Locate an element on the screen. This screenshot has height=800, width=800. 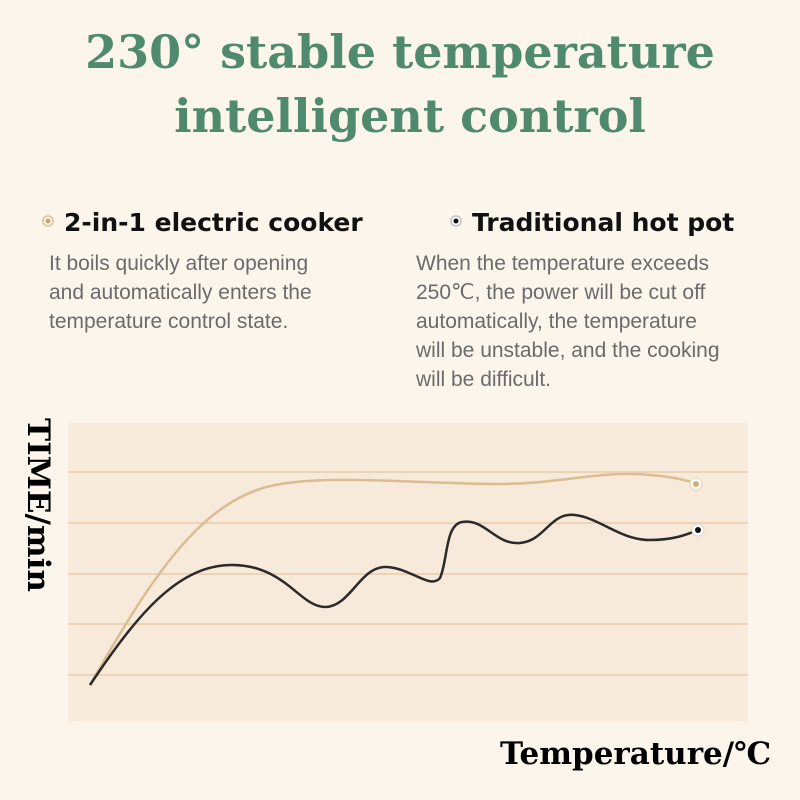
item-description: It boils quickly after opening is located at coordinates (178, 263).